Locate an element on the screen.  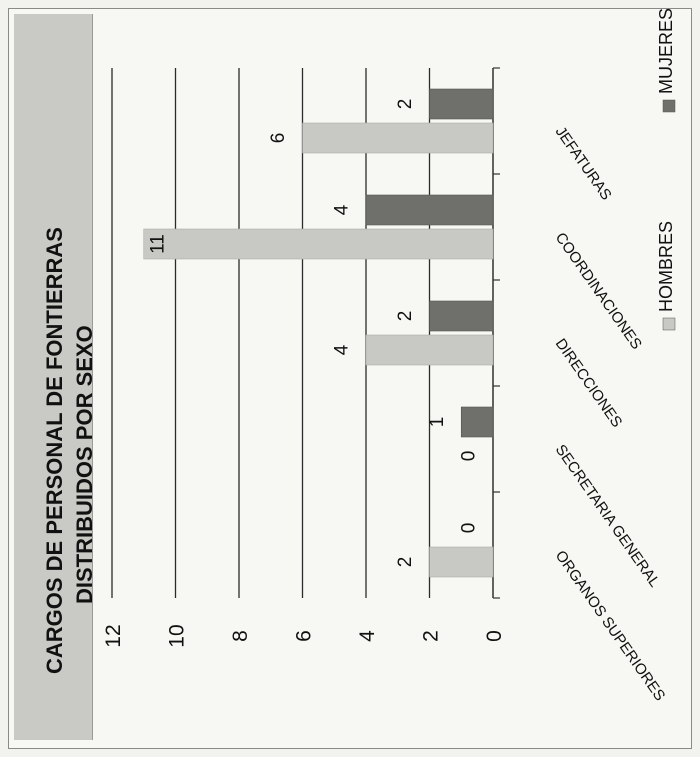
category-label: COORDINACIONES is located at coordinates (598, 291).